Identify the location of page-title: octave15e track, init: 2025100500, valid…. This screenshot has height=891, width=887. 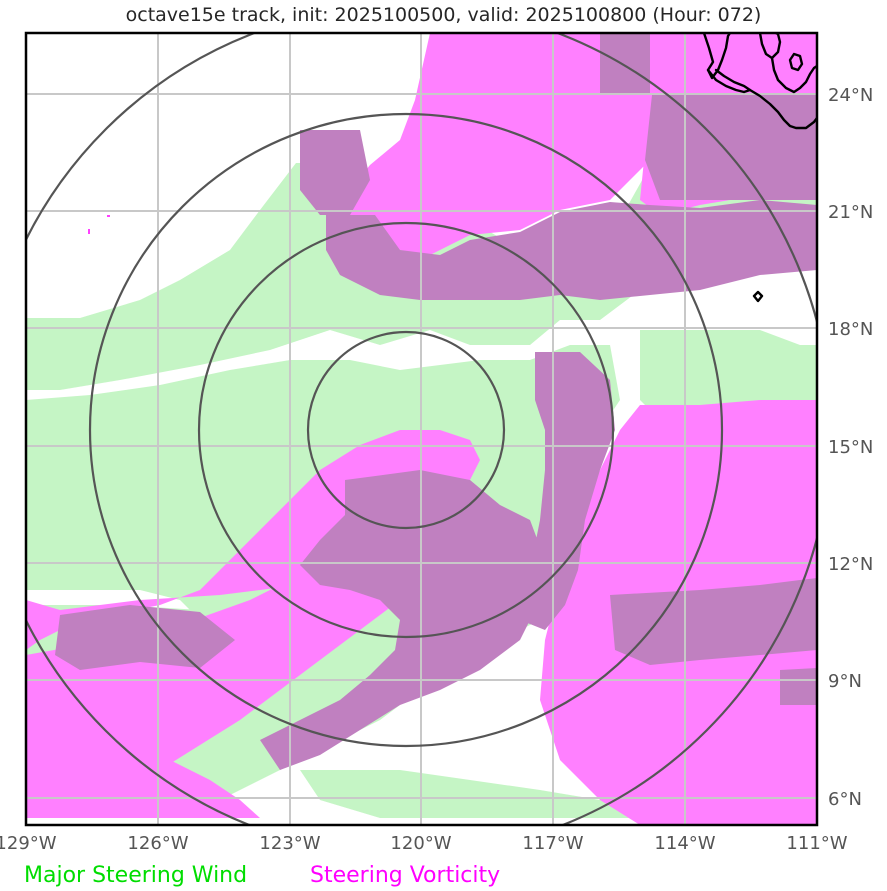
(443, 15).